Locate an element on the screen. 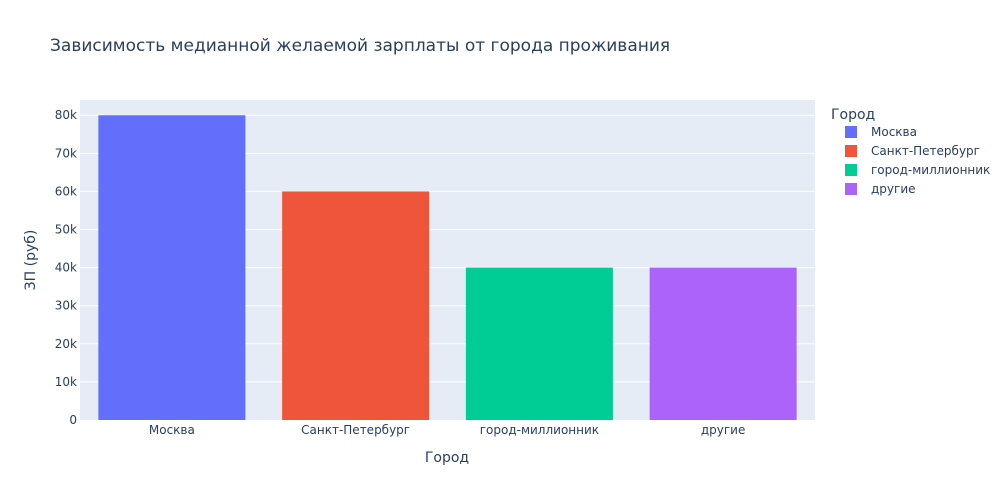 Image resolution: width=1000 pixels, height=500 pixels. y-tick-label: 10k is located at coordinates (66, 382).